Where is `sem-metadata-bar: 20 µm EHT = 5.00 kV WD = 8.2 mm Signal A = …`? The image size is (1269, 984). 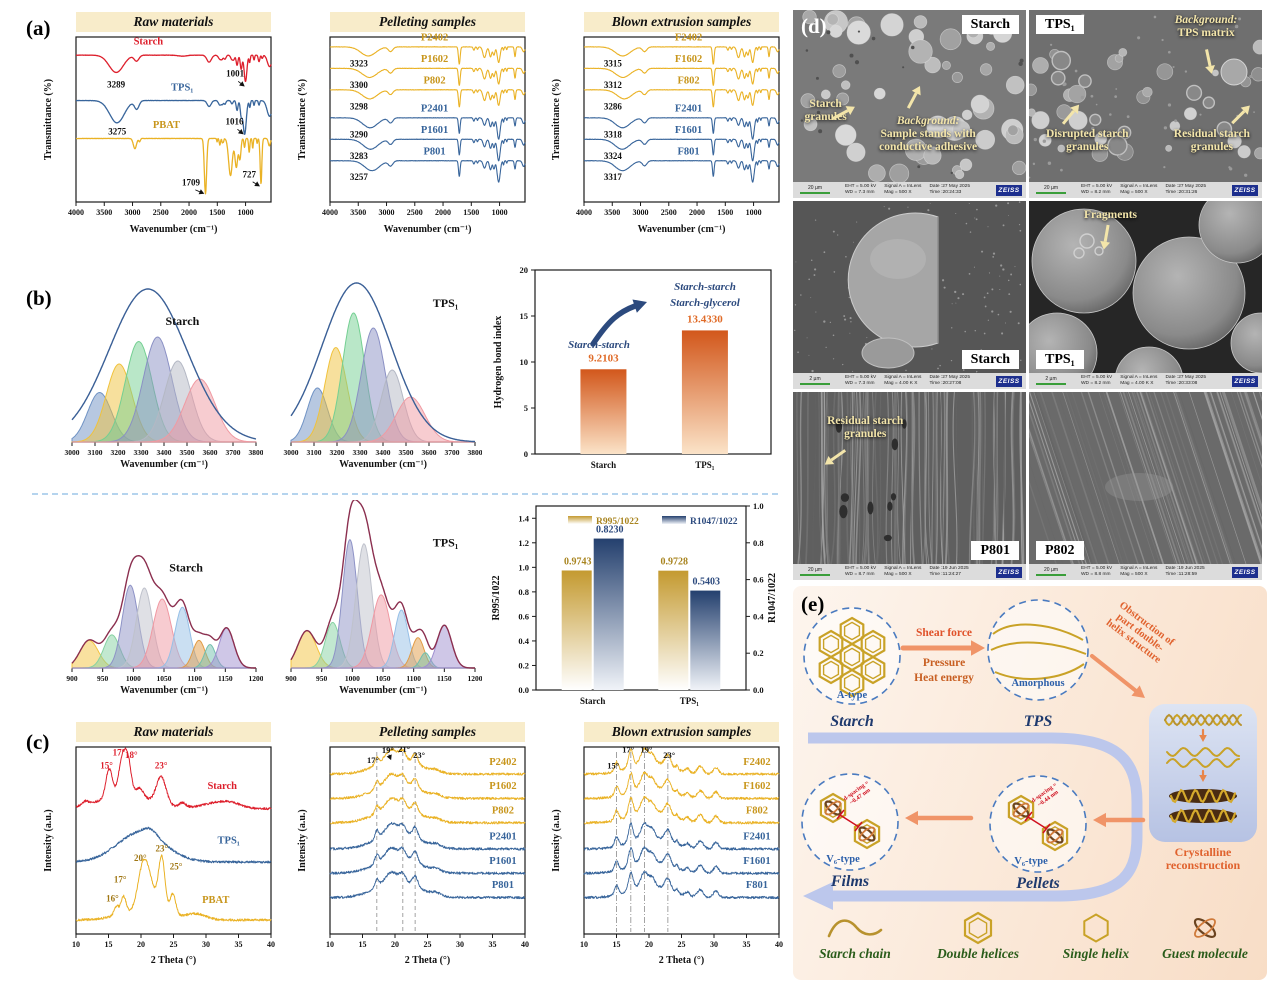
sem-metadata-bar: 20 µm EHT = 5.00 kV WD = 8.2 mm Signal A = … is located at coordinates (1145, 190).